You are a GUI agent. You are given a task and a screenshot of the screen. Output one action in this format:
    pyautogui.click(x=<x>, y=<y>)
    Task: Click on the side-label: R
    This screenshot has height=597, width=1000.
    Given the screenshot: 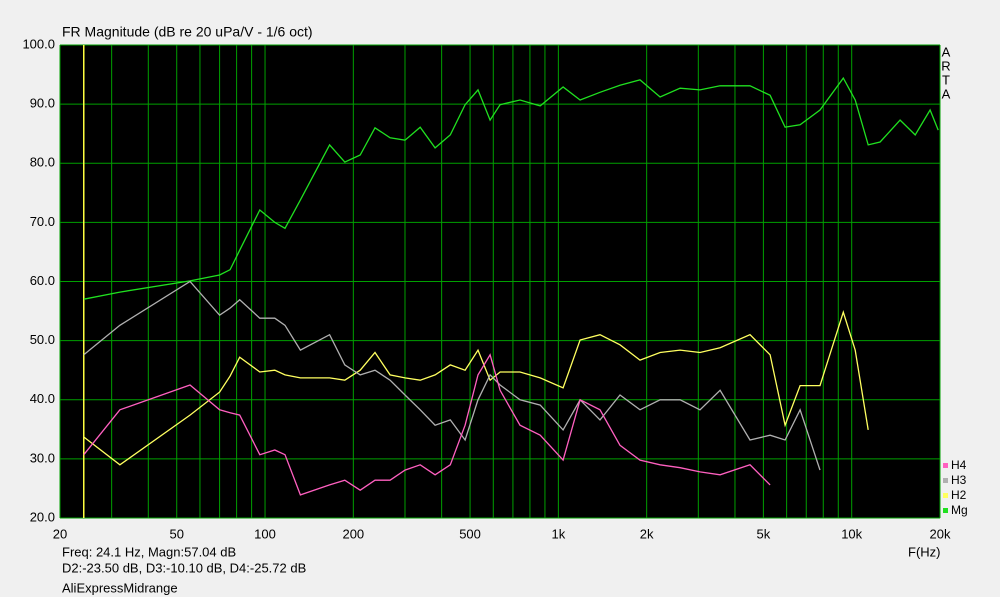 What is the action you would take?
    pyautogui.click(x=945, y=65)
    